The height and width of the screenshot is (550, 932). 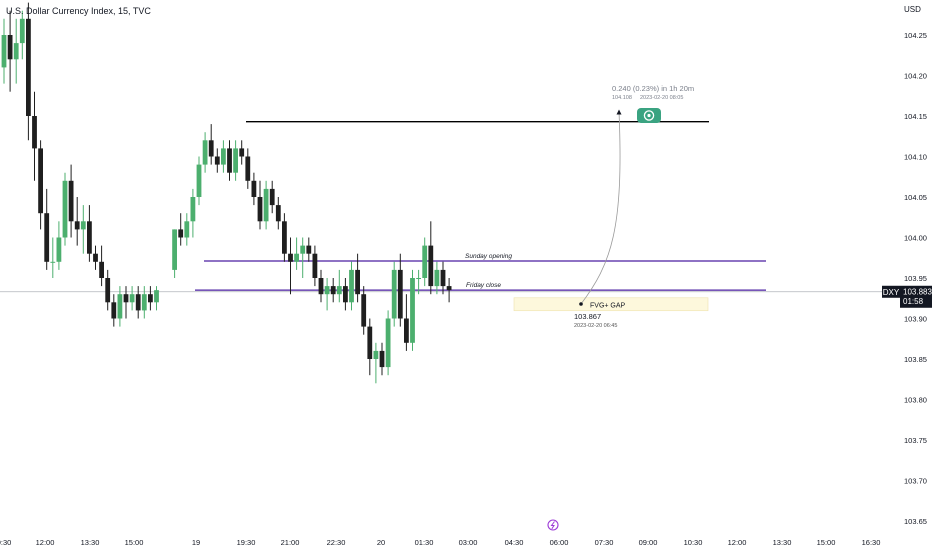 What do you see at coordinates (581, 304) in the screenshot?
I see `projection-start-dot` at bounding box center [581, 304].